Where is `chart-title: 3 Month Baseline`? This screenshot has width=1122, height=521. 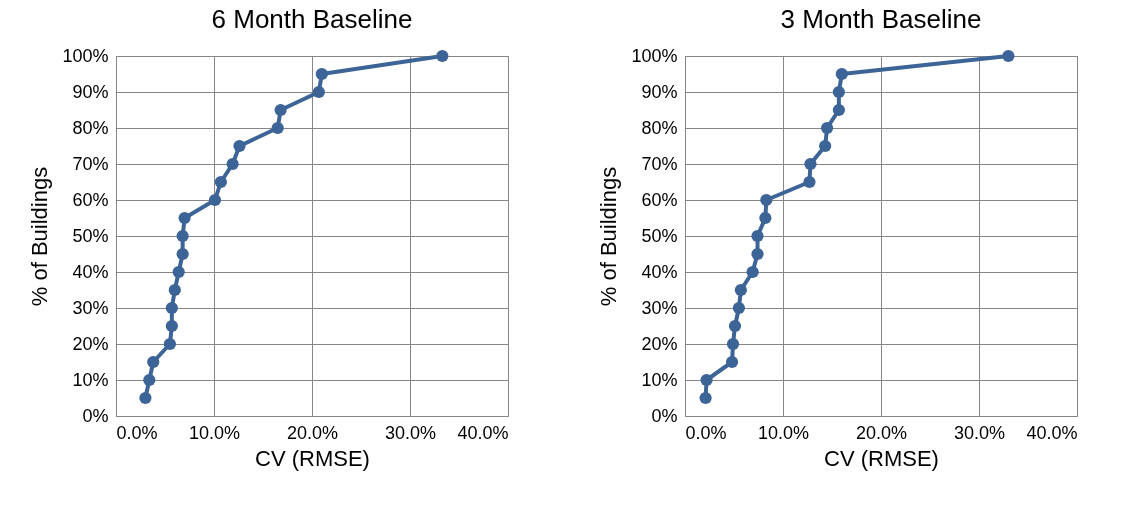
chart-title: 3 Month Baseline is located at coordinates (881, 19).